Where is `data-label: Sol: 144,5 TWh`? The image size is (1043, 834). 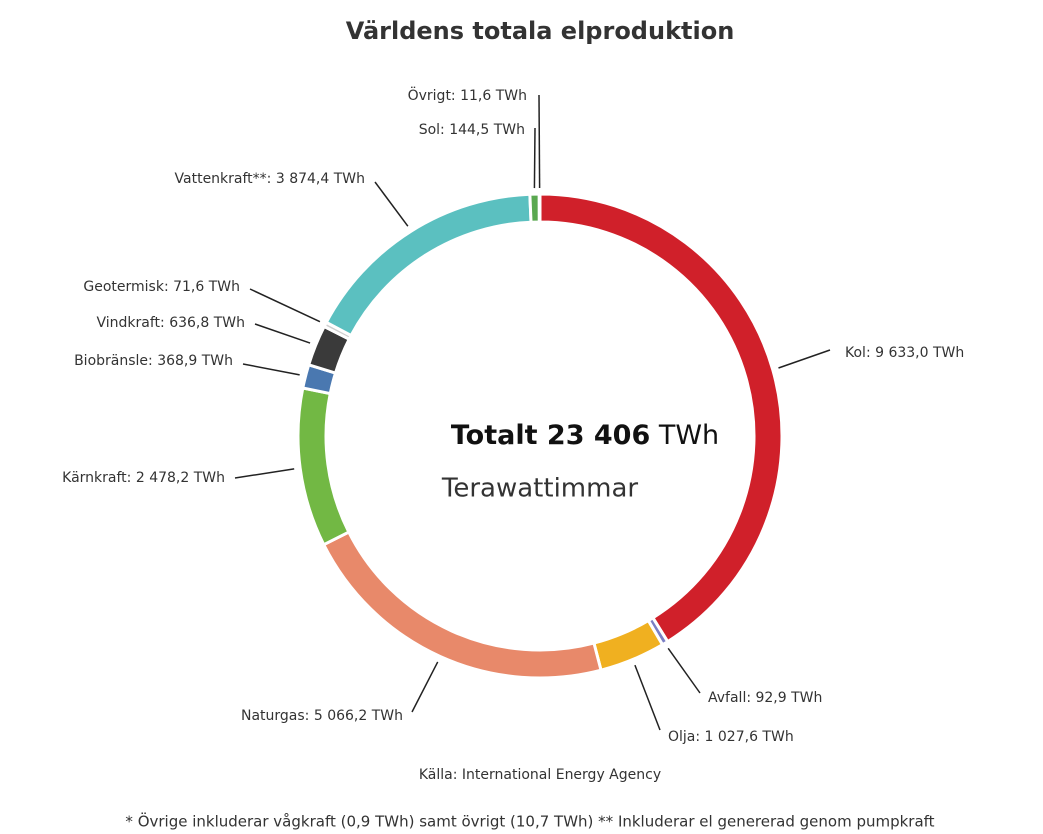
data-label: Sol: 144,5 TWh is located at coordinates (472, 130).